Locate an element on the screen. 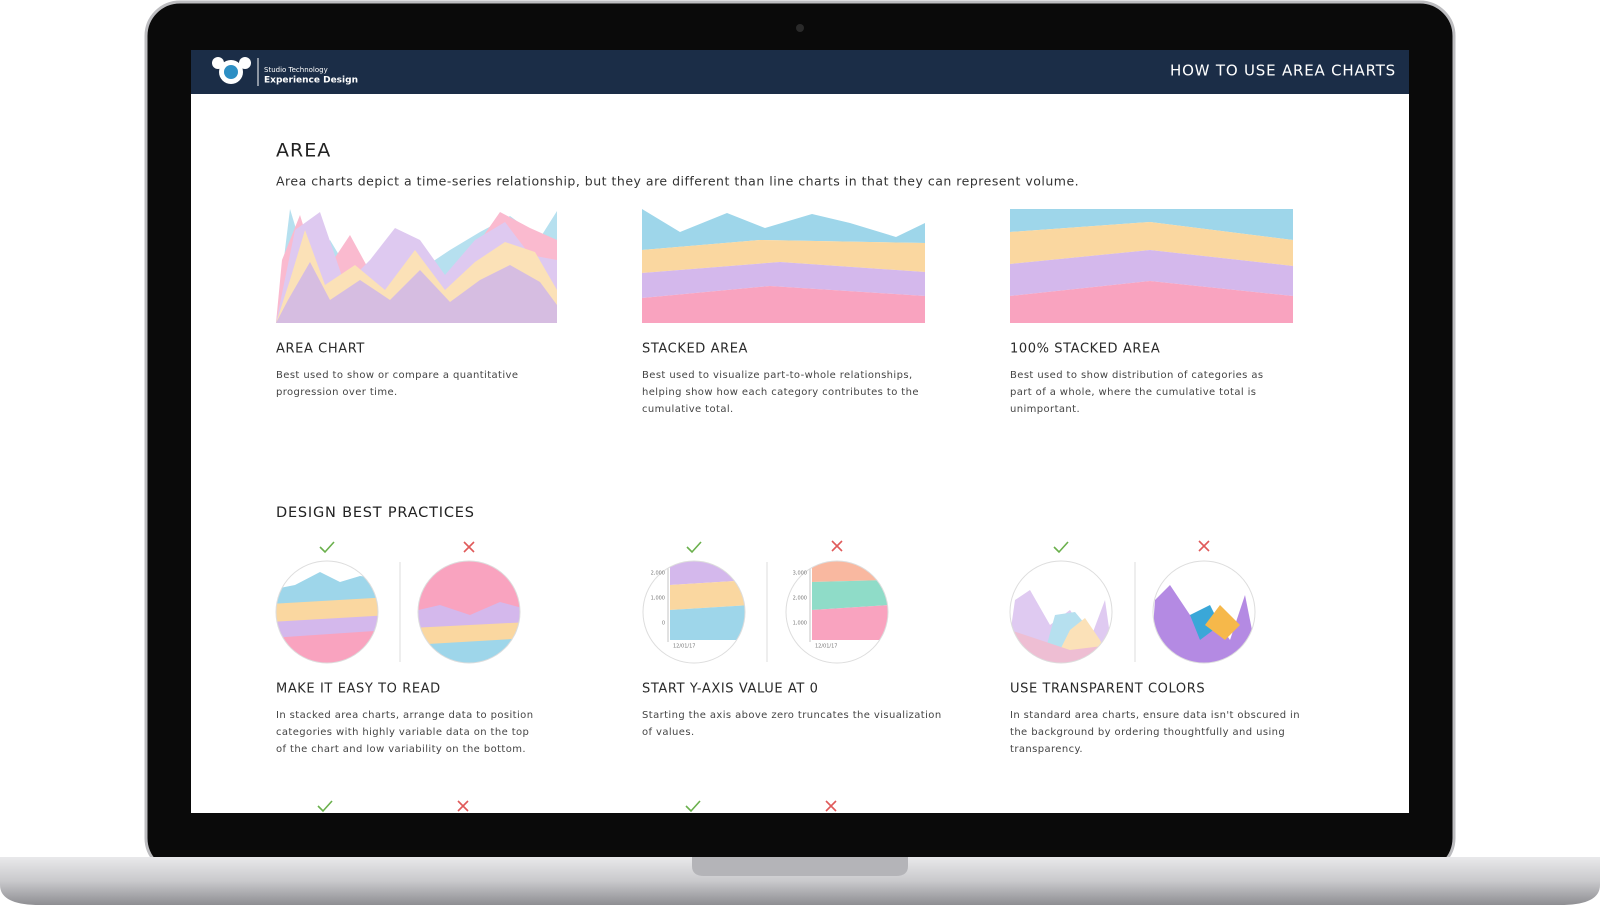 This screenshot has width=1600, height=909. type-title: AREA CHART is located at coordinates (320, 349).